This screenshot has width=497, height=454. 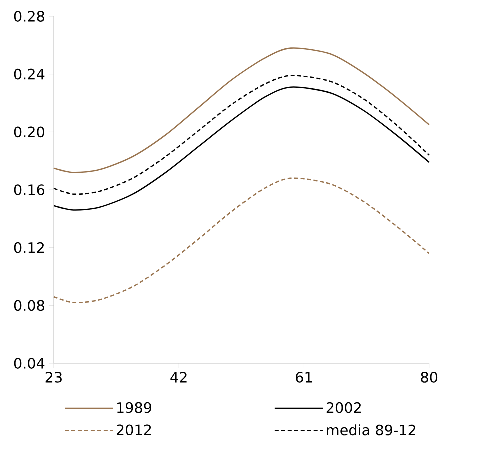 I want to click on legend-label: 2012, so click(x=134, y=430).